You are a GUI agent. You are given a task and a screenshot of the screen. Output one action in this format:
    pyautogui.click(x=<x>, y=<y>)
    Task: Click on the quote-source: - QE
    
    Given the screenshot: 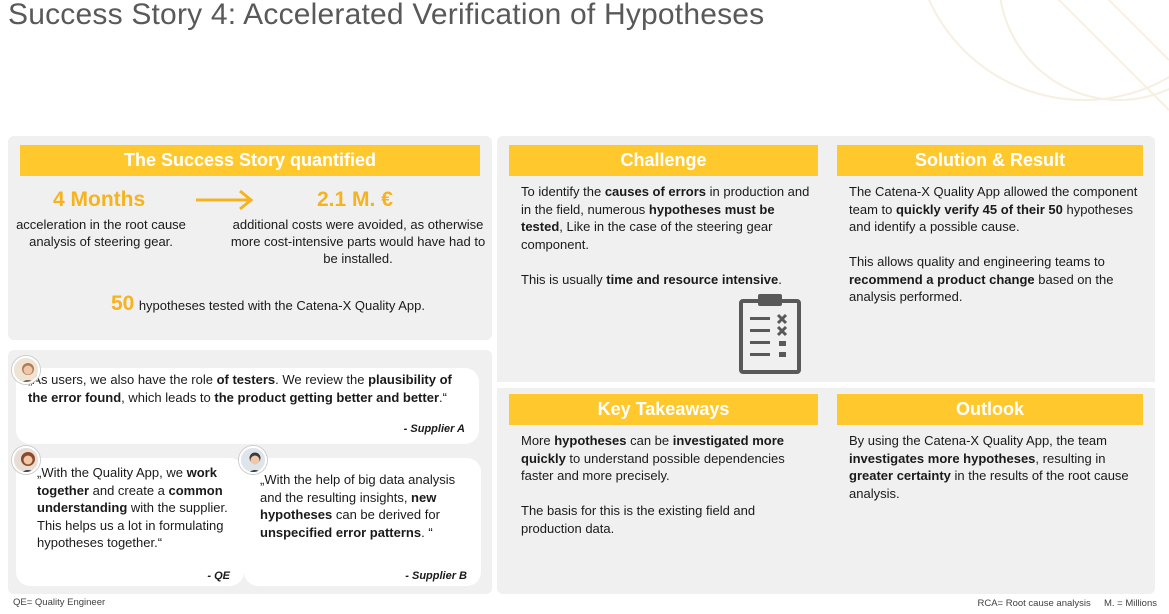 What is the action you would take?
    pyautogui.click(x=218, y=576)
    